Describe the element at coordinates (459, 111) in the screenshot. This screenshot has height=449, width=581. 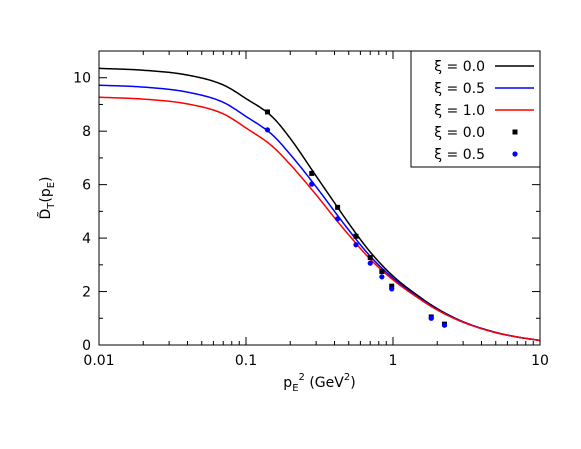
I see `legend-label: ξ = 1.0` at that location.